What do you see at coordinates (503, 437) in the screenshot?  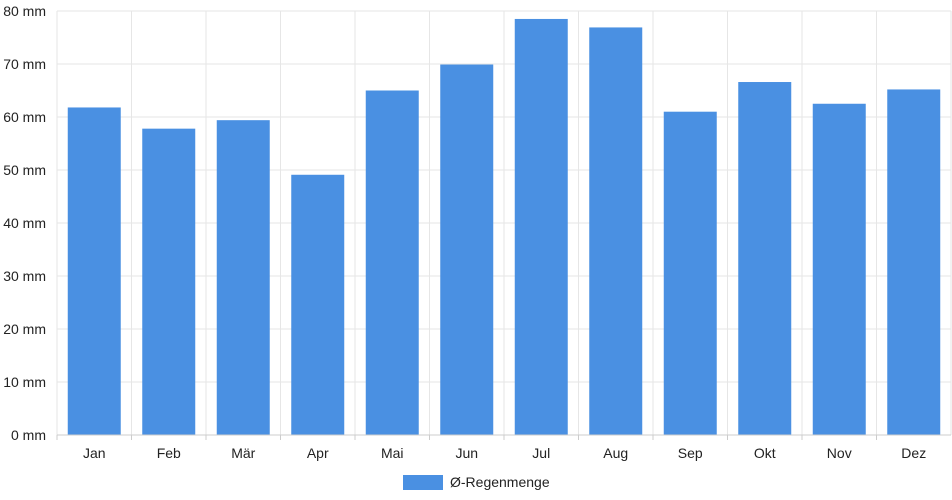 I see `axes` at bounding box center [503, 437].